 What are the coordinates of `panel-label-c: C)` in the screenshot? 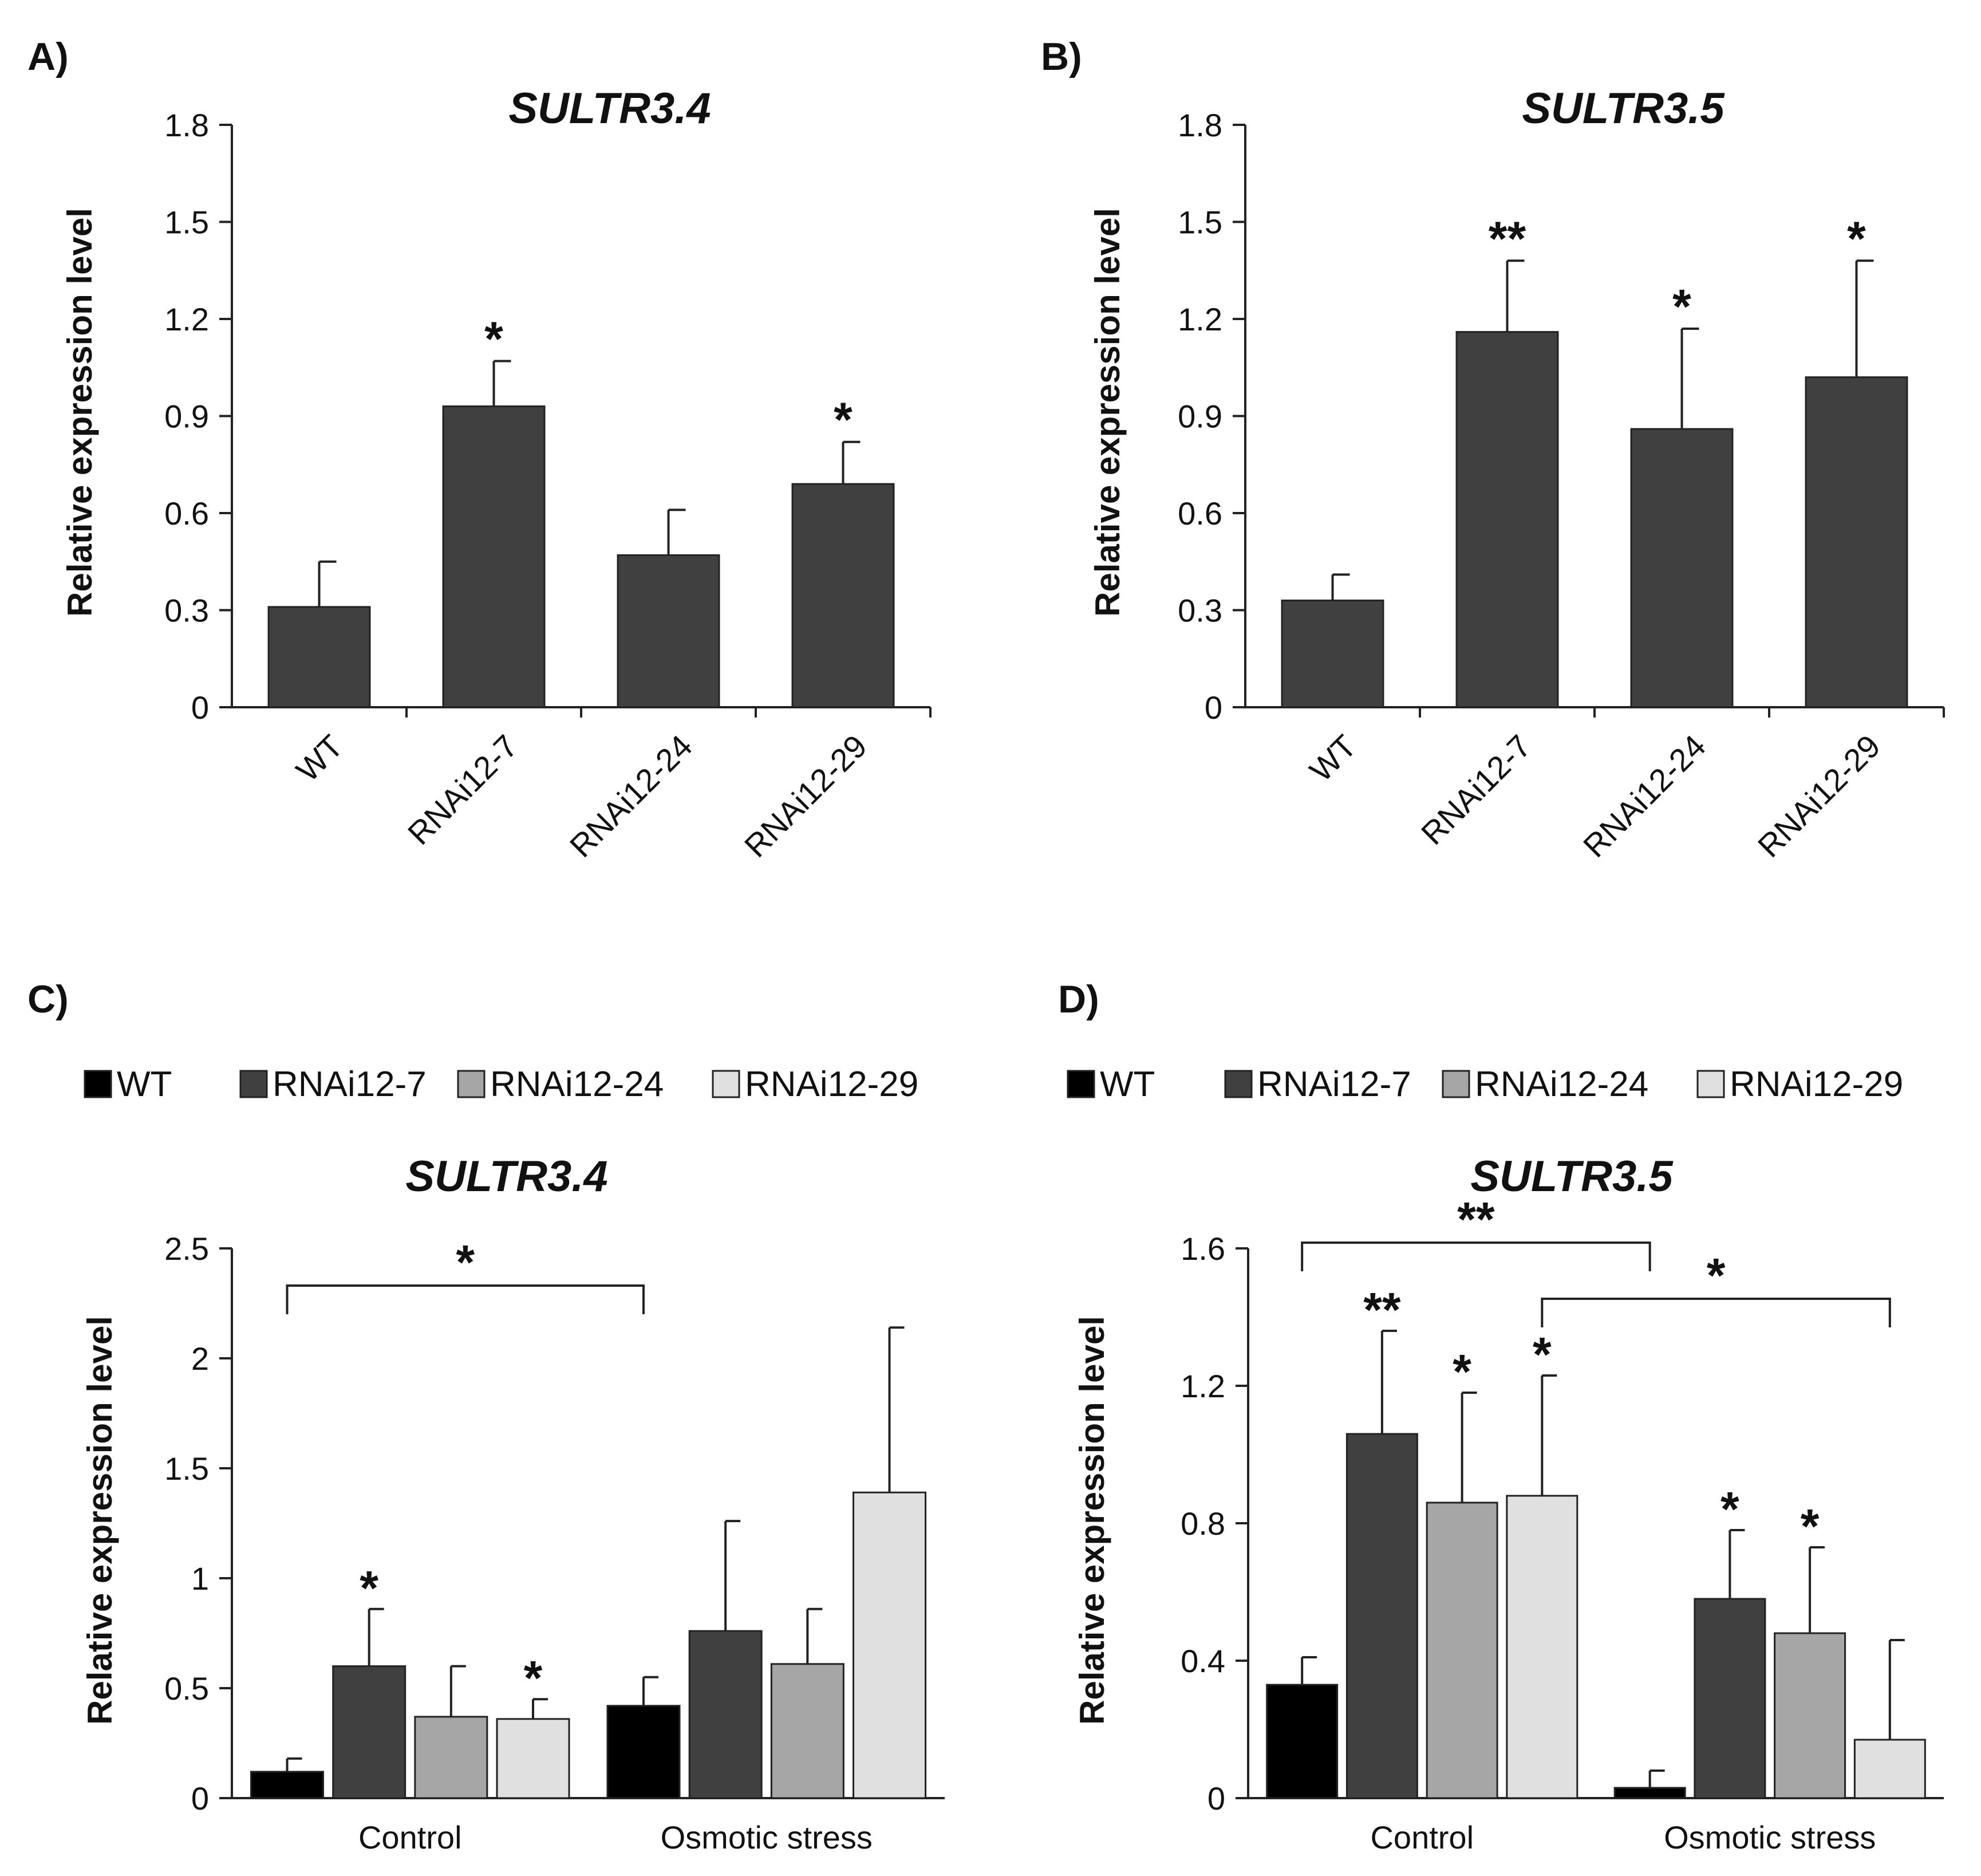 It's located at (48, 999).